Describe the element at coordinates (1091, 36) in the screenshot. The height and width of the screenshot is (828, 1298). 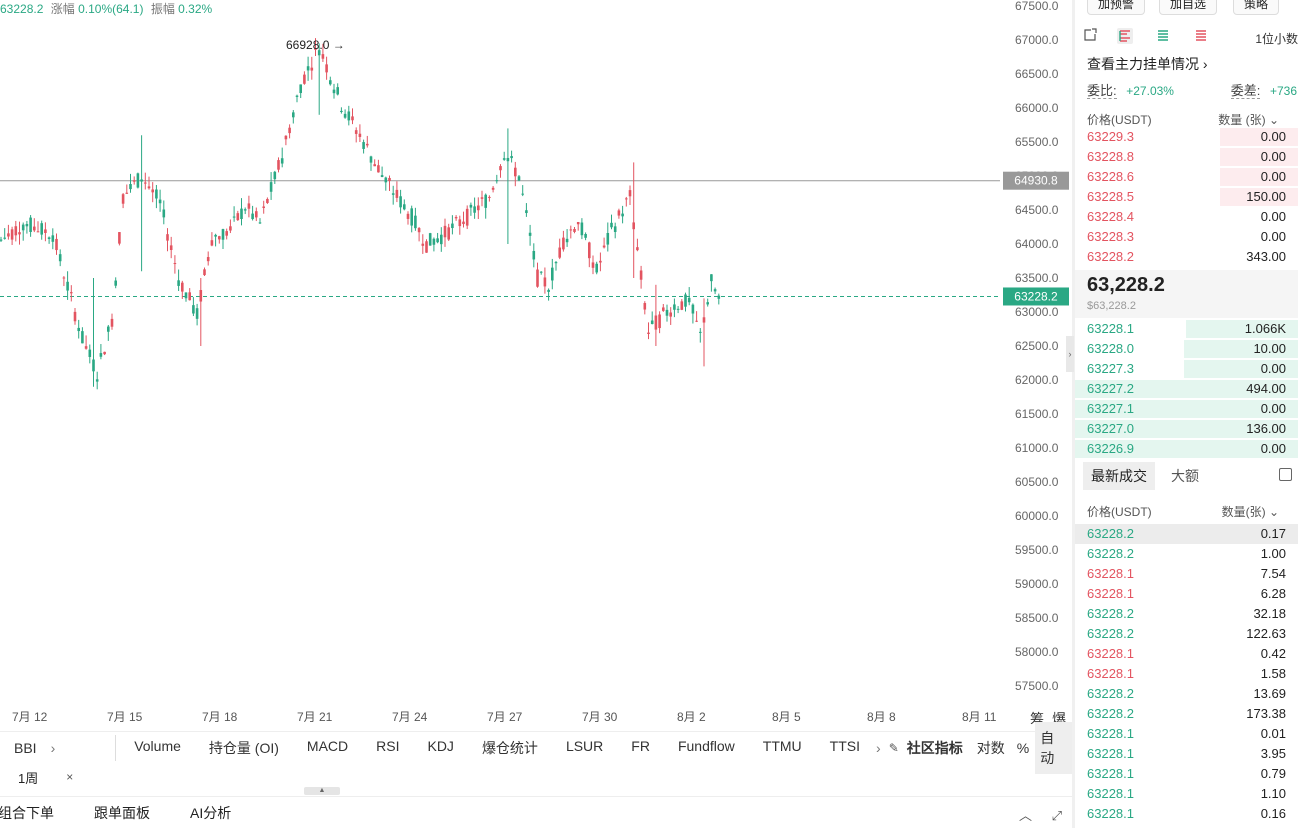
I see `open-external-icon` at that location.